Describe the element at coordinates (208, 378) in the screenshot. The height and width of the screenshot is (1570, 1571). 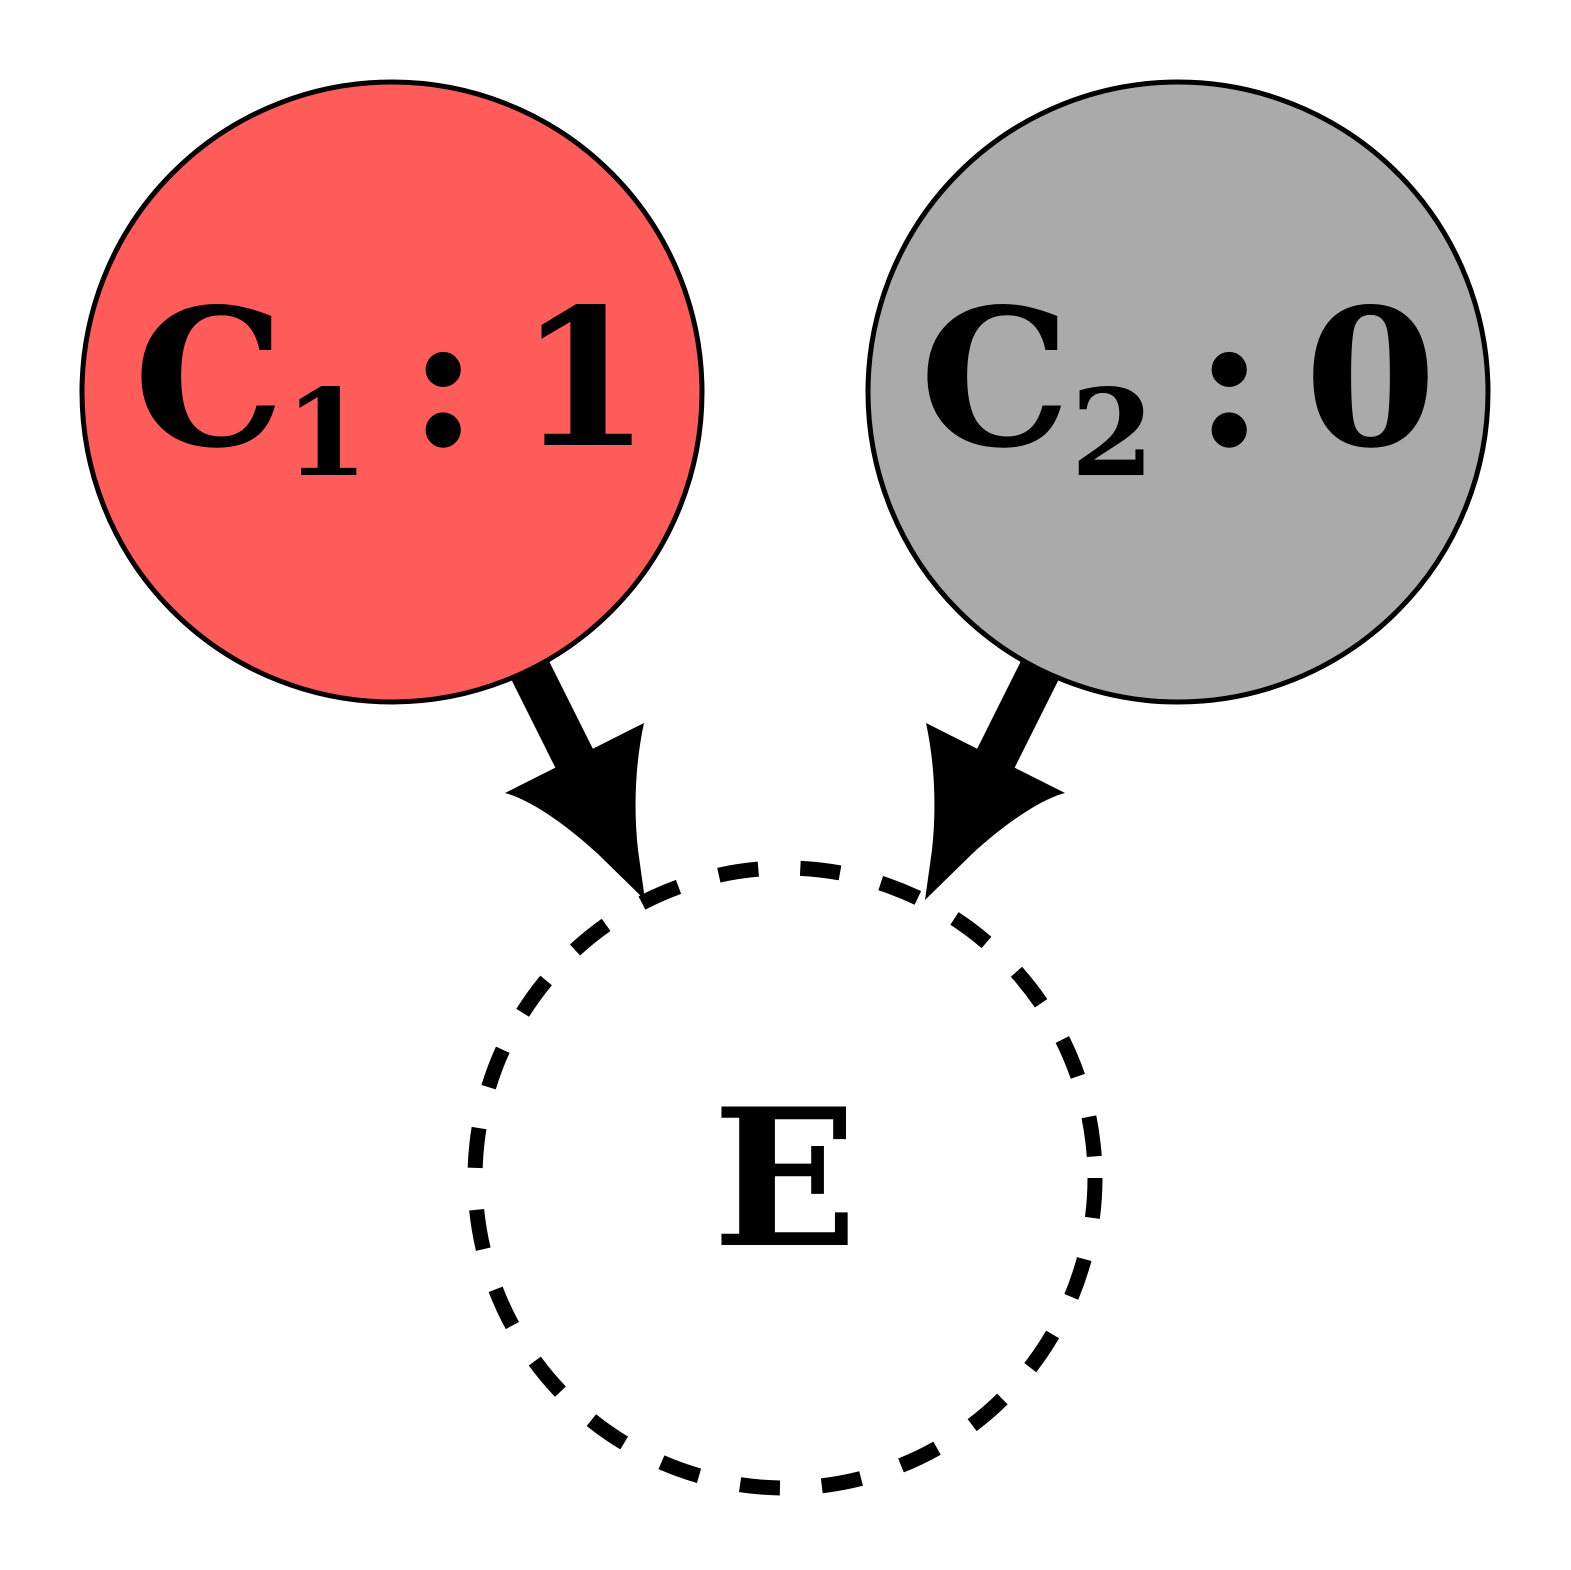
I see `node-c1-name: C` at that location.